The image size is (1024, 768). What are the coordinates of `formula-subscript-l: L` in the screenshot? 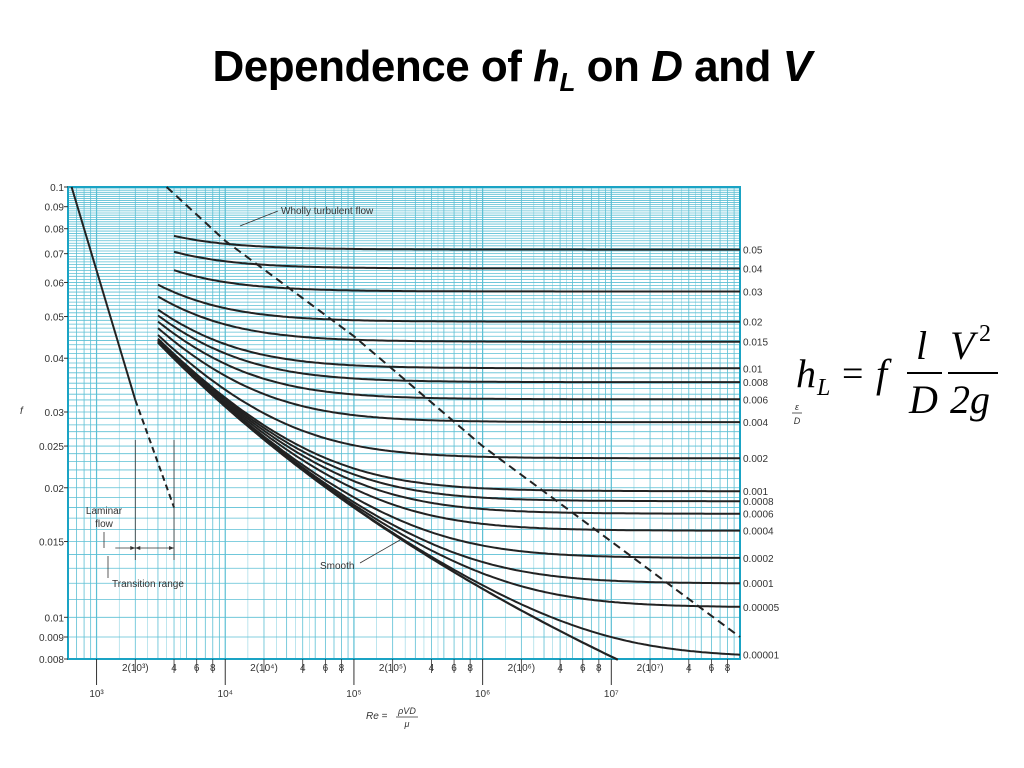 It's located at (824, 388).